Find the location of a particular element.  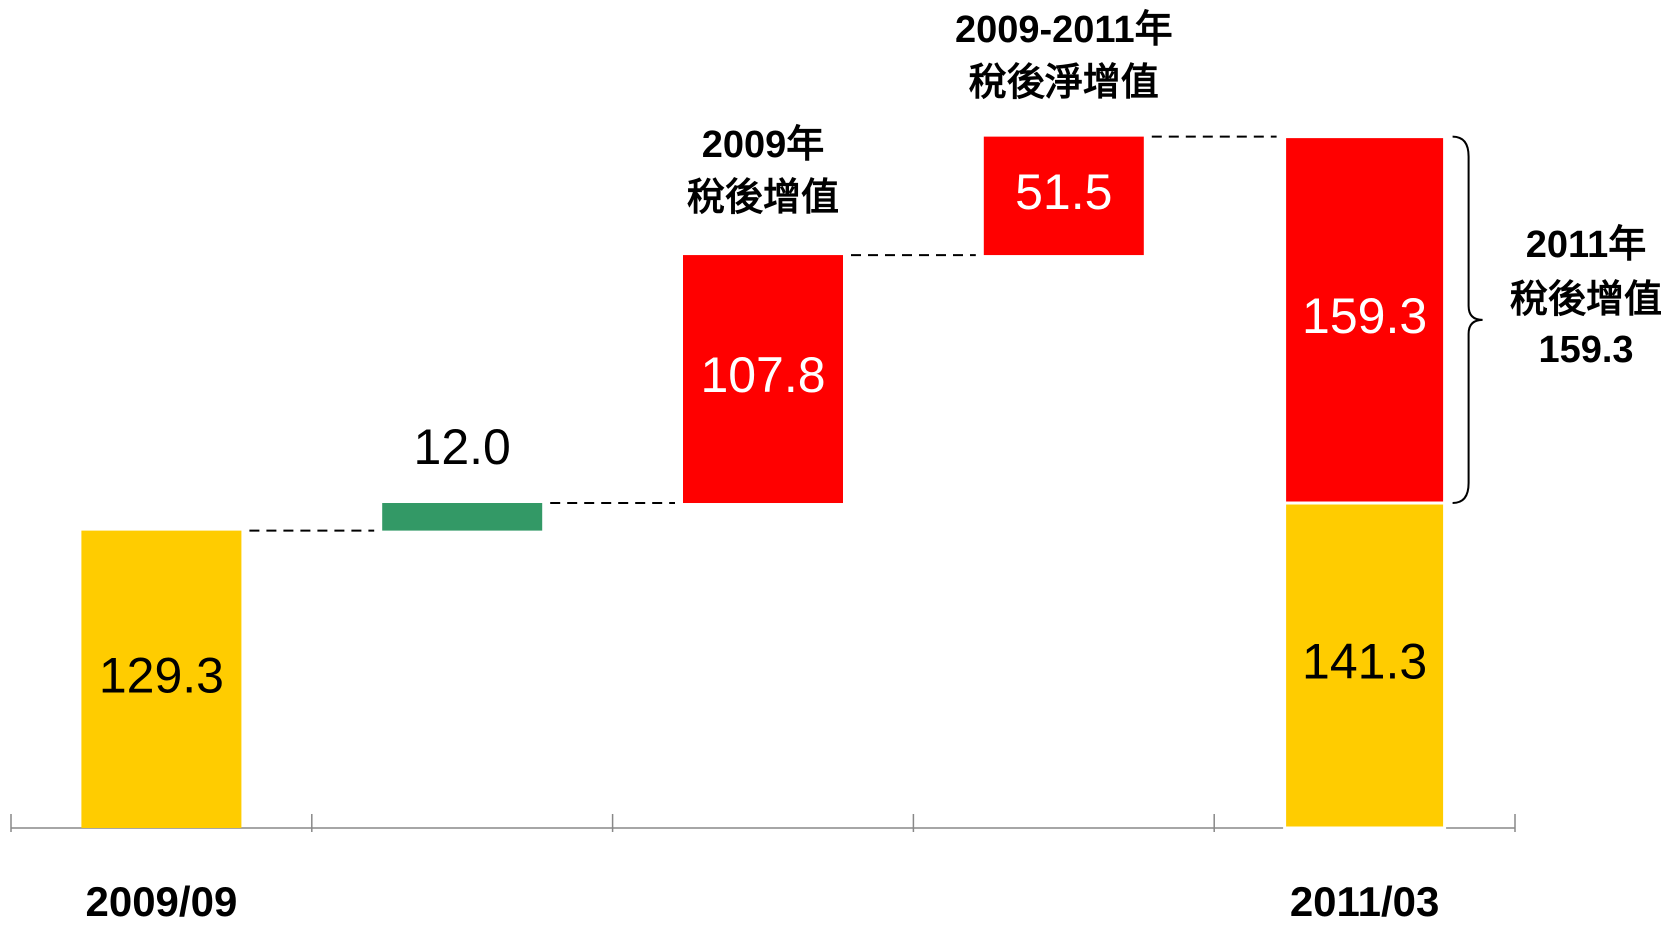

value-label: 51.5 is located at coordinates (1063, 192).